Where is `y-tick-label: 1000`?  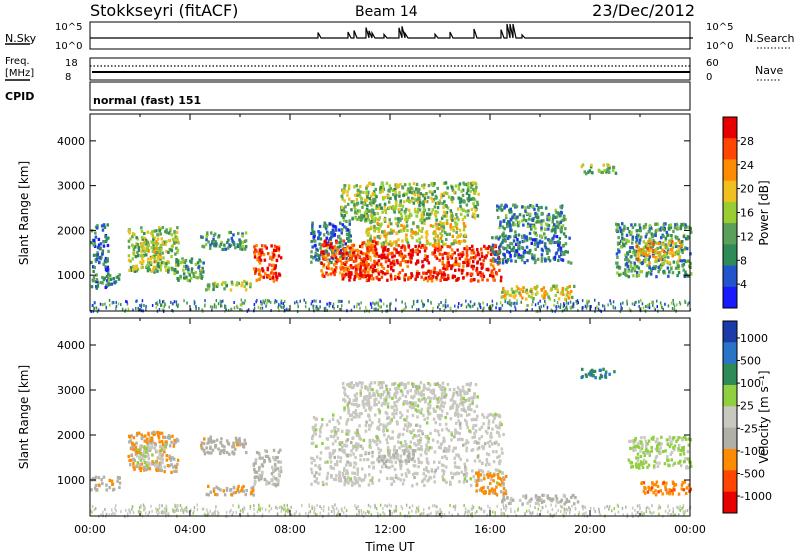
y-tick-label: 1000 is located at coordinates (71, 275).